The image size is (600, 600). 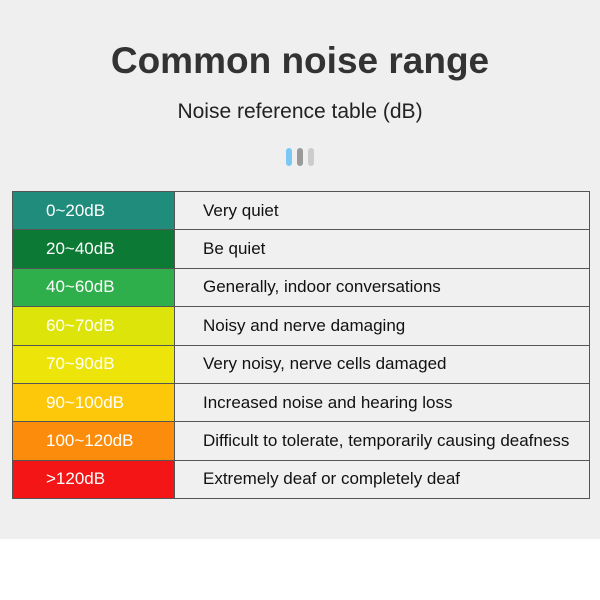 I want to click on noise-range-cell: 40~60dB, so click(x=93, y=287).